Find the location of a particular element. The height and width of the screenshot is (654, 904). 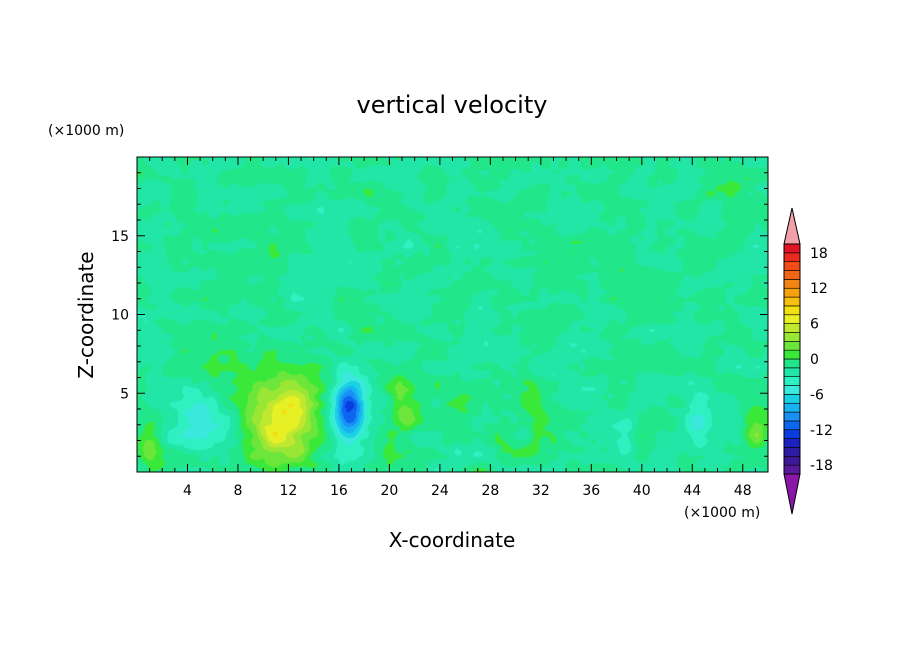

colorbar-bottom-arrow is located at coordinates (792, 494).